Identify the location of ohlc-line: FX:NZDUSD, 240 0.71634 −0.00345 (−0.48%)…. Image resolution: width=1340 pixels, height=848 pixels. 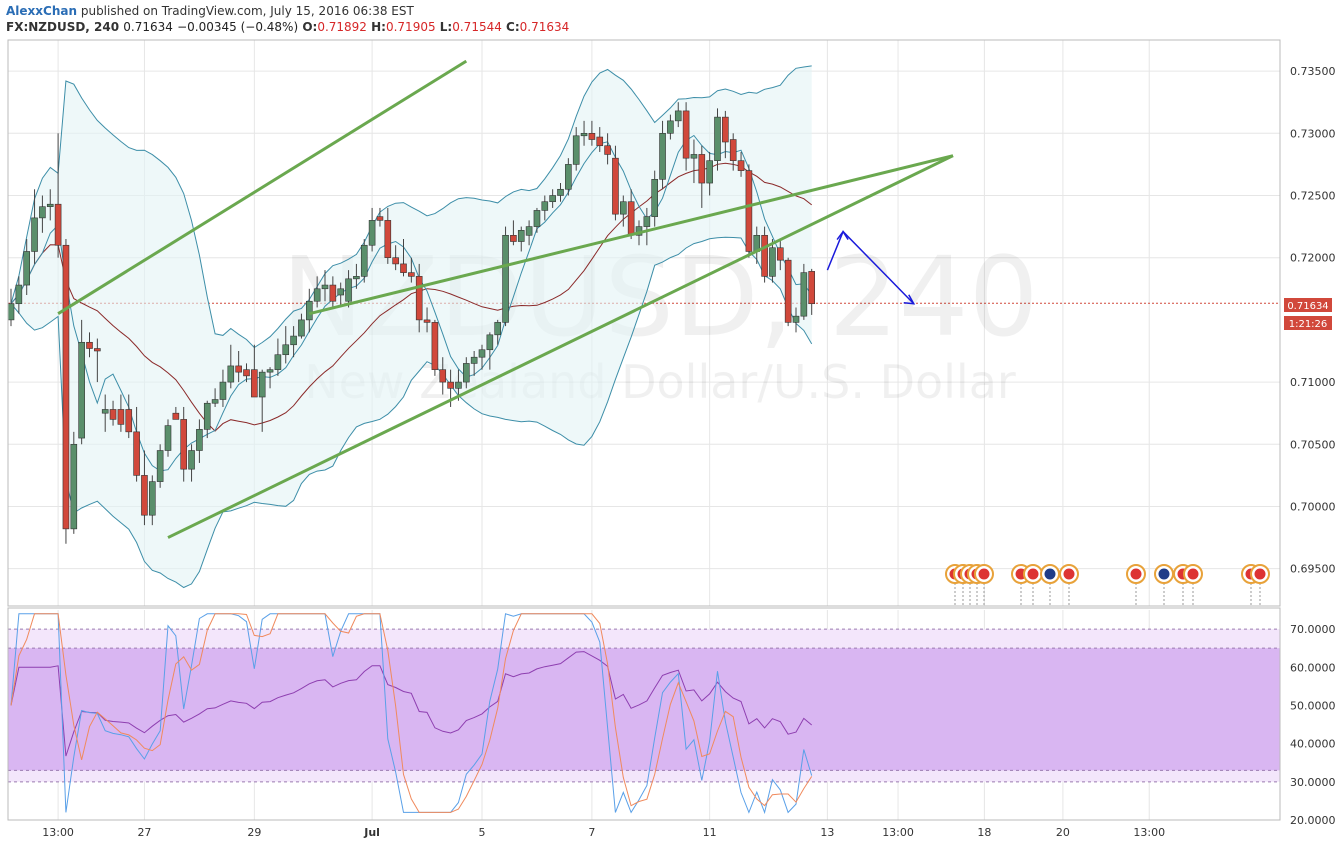
(287, 27).